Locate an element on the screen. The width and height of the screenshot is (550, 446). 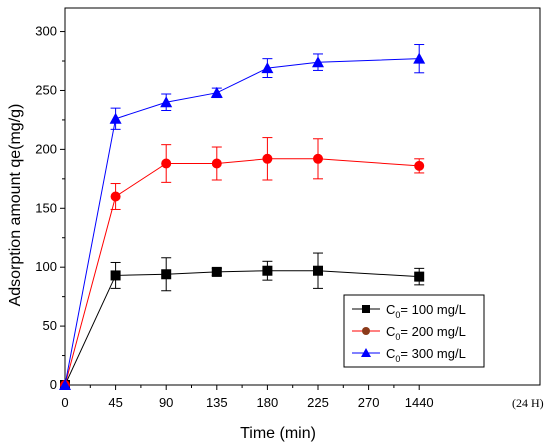
x-tick-label-0: 0 is located at coordinates (64, 402).